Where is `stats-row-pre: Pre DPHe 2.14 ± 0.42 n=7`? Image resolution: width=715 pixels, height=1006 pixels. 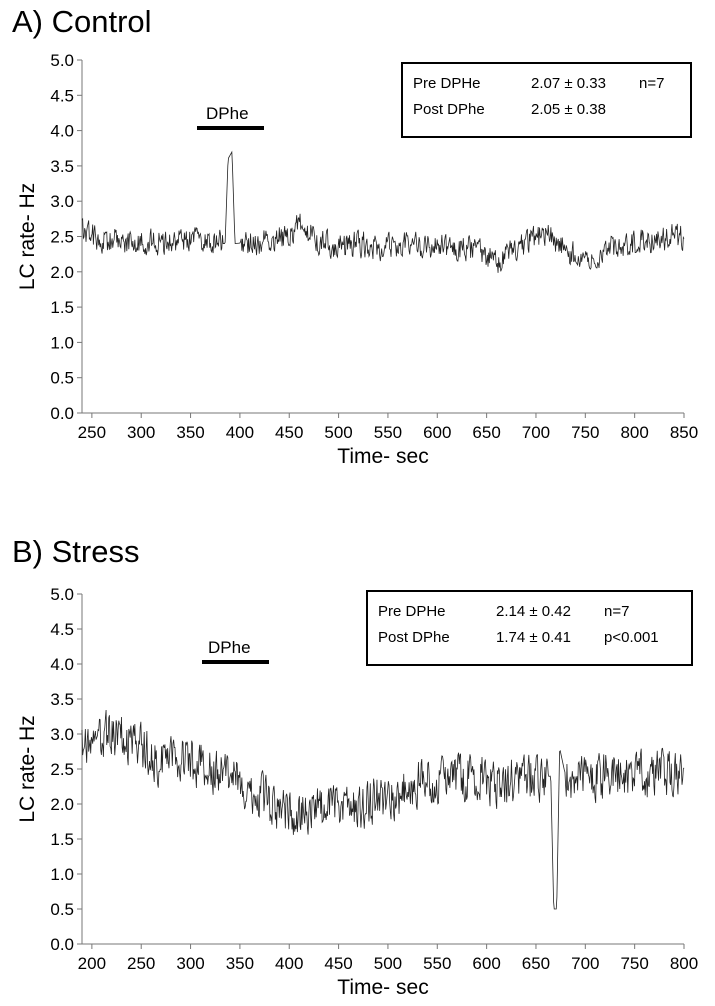
stats-row-pre: Pre DPHe 2.14 ± 0.42 n=7 is located at coordinates (529, 611).